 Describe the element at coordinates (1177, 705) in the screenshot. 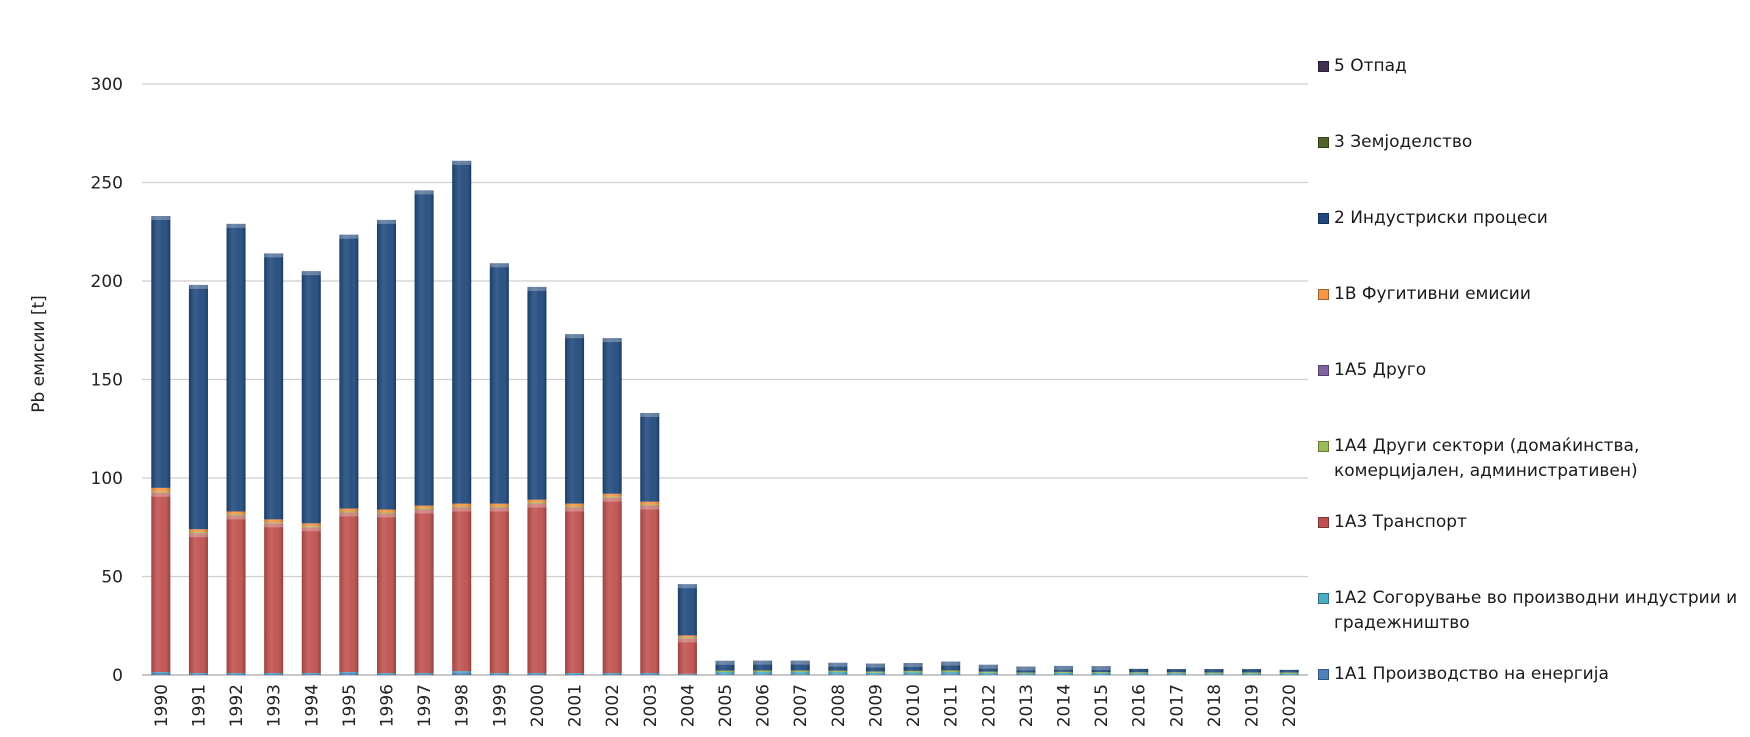

I see `x-tick-label: 2017` at that location.